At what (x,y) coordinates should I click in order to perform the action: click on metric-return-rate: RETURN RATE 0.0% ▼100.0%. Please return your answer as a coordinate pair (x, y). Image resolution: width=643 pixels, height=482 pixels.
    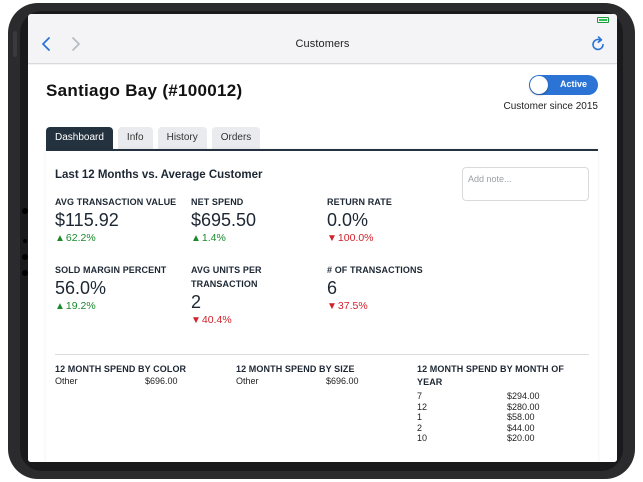
    Looking at the image, I should click on (392, 220).